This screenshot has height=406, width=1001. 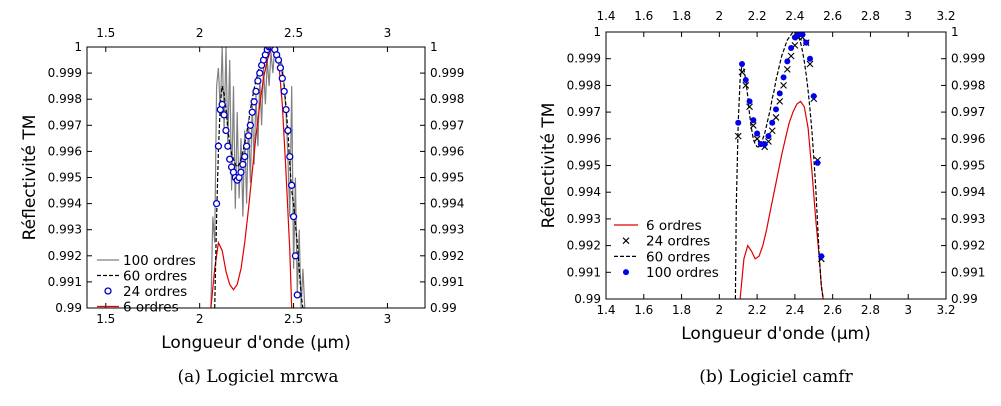 I want to click on x-tick-label-top: 1.5, so click(x=105, y=33).